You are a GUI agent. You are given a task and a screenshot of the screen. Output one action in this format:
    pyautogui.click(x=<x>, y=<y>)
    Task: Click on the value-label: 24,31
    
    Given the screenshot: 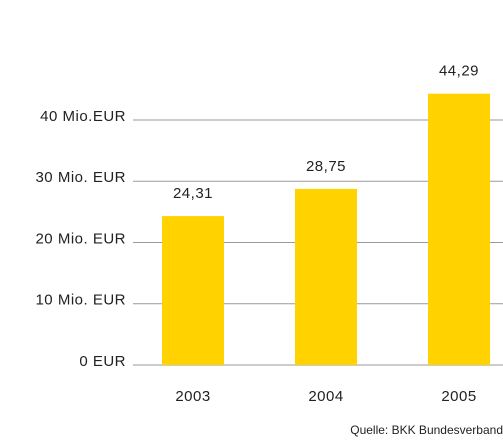 What is the action you would take?
    pyautogui.click(x=193, y=193)
    